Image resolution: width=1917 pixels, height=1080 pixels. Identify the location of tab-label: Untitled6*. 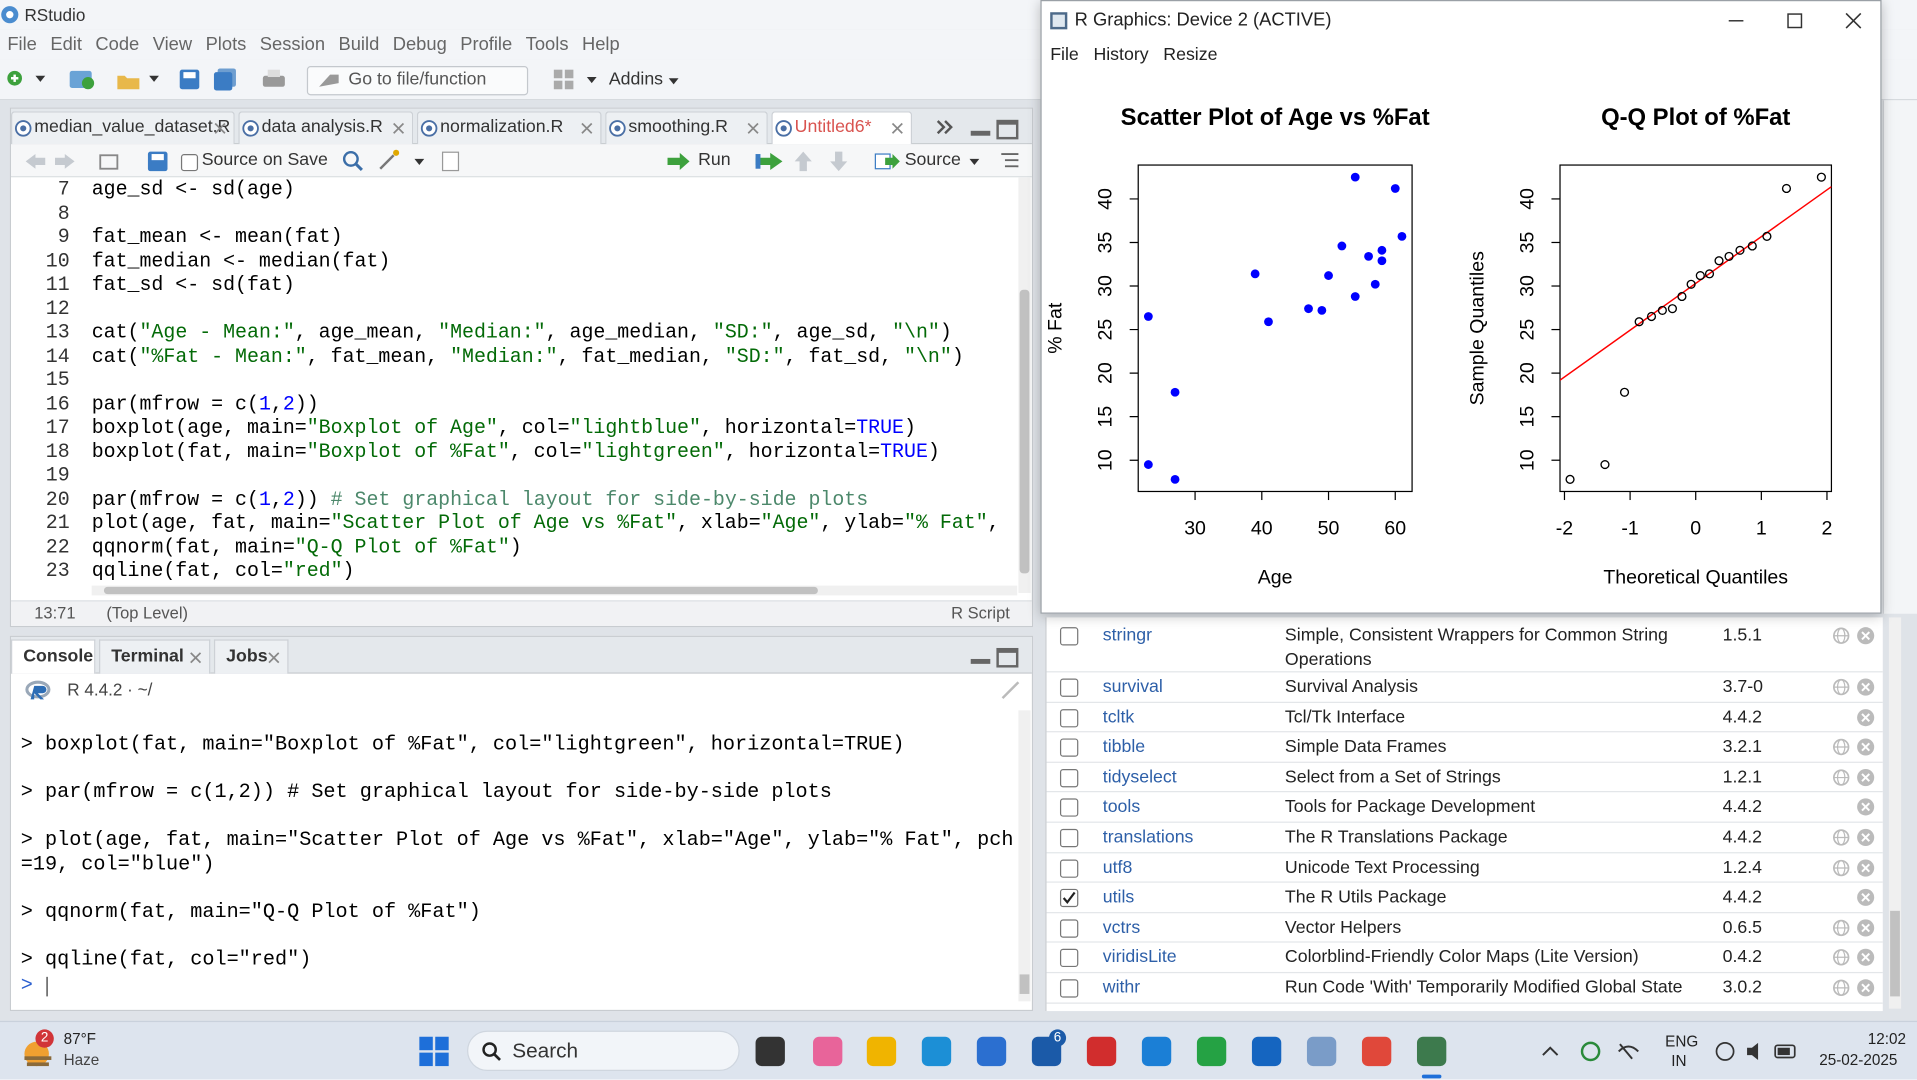
(833, 127).